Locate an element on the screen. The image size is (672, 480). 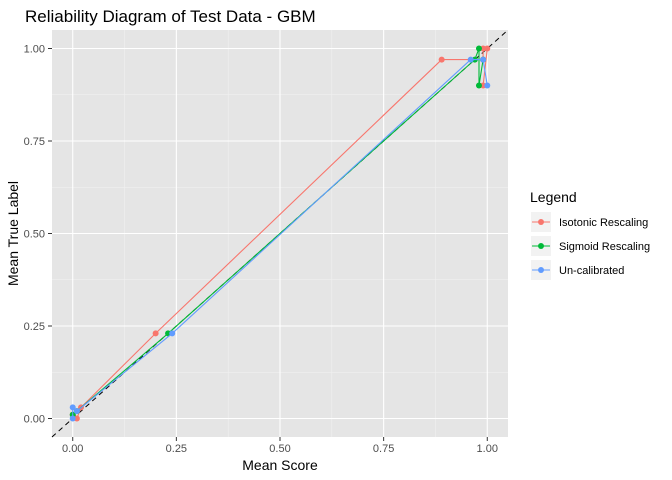
legend-label: Sigmoid Rescaling is located at coordinates (604, 247).